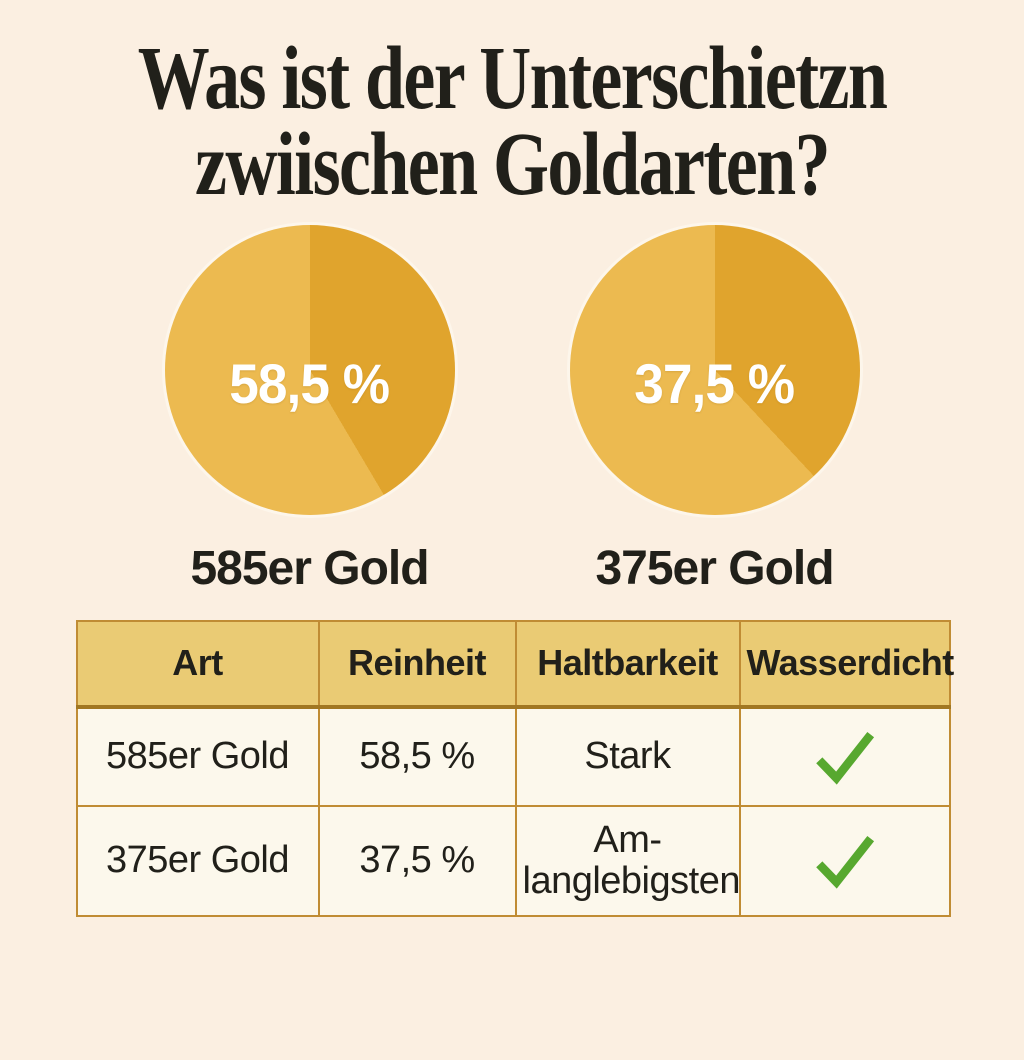  What do you see at coordinates (417, 664) in the screenshot?
I see `col-header-reinheit: Reinheit` at bounding box center [417, 664].